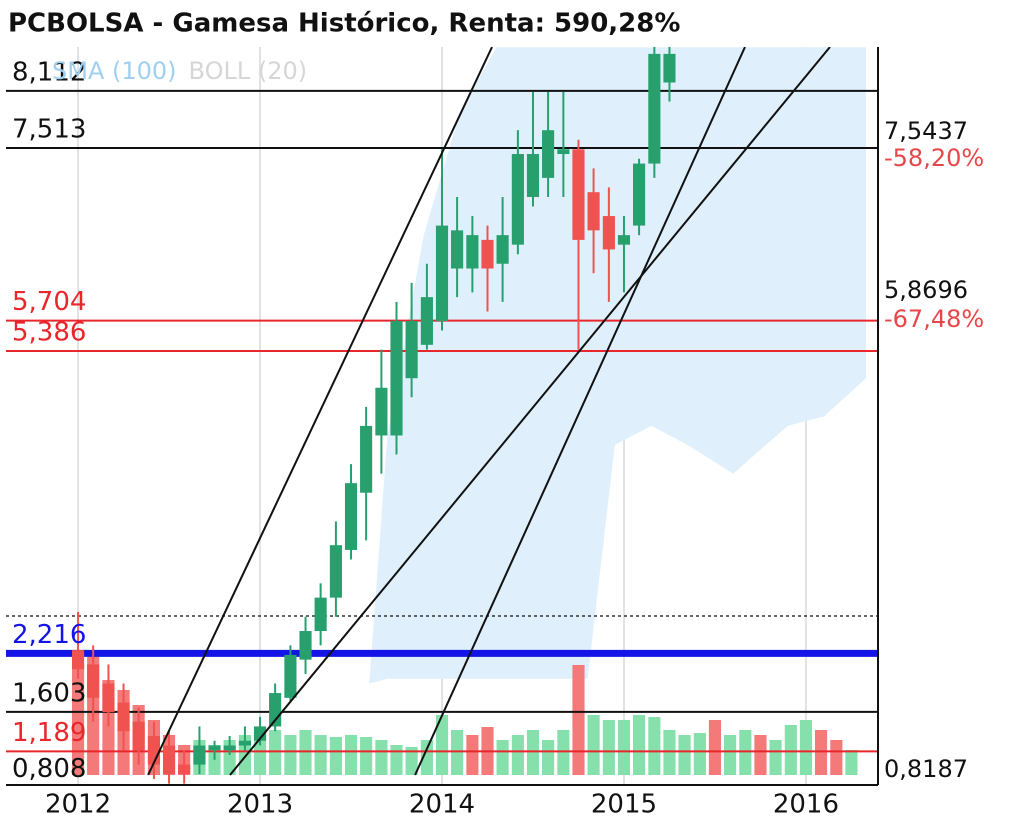 The height and width of the screenshot is (833, 1020). What do you see at coordinates (49, 733) in the screenshot?
I see `level-label: 1,189` at bounding box center [49, 733].